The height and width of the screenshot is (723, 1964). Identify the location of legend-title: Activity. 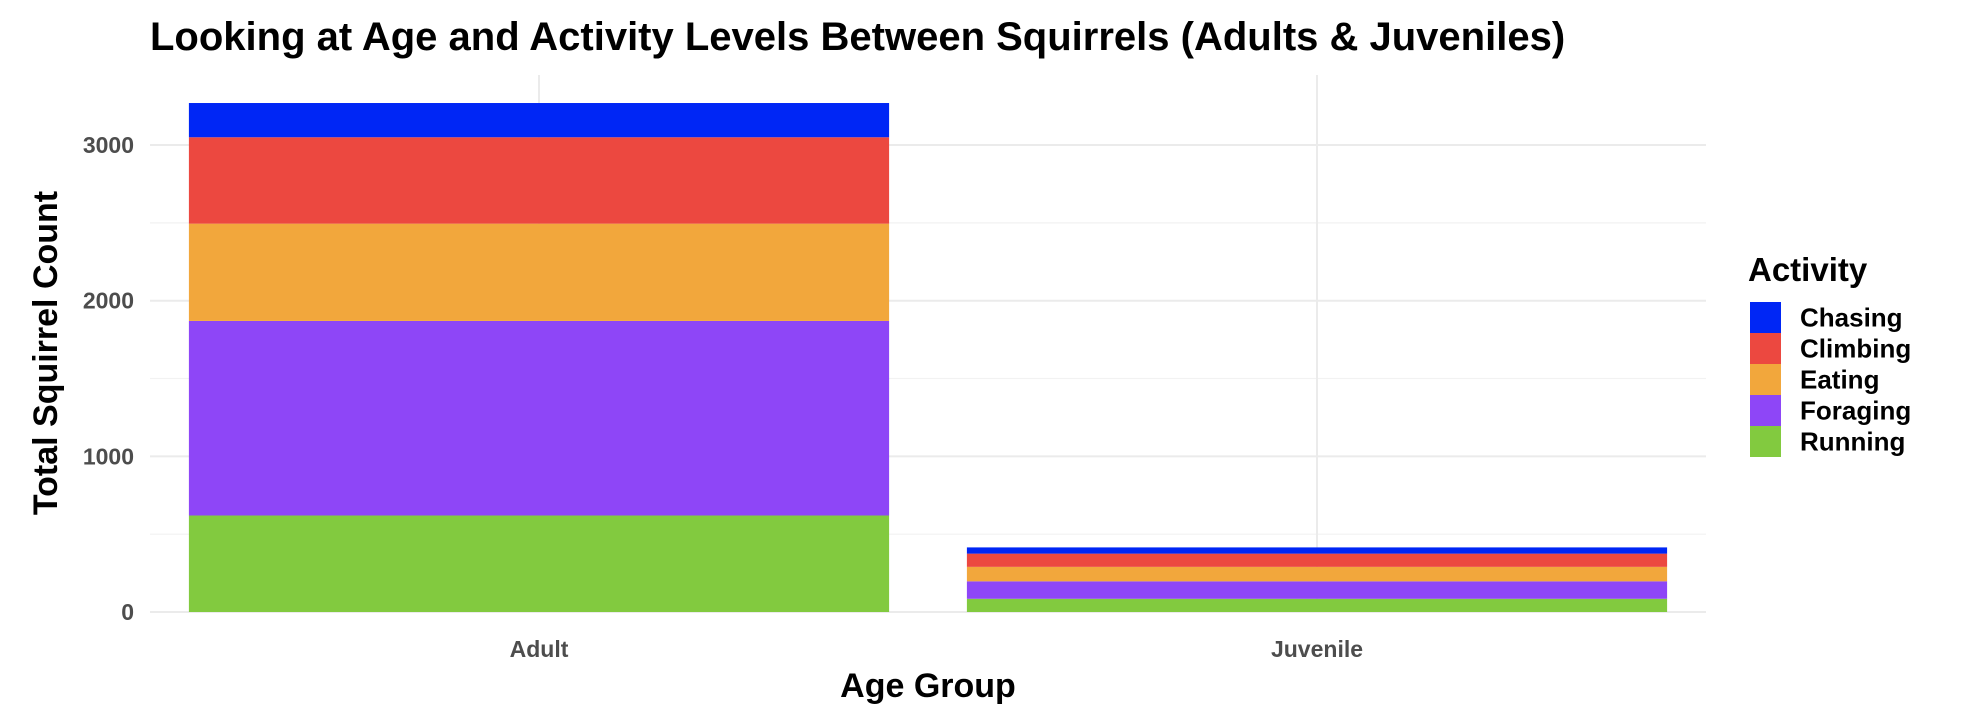
(1808, 269).